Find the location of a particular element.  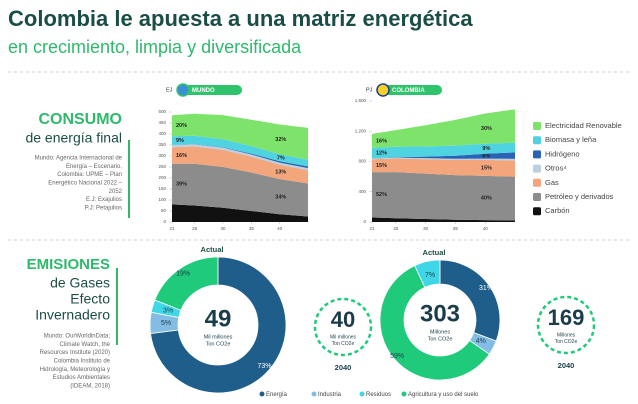

share-label: 52% is located at coordinates (381, 195).